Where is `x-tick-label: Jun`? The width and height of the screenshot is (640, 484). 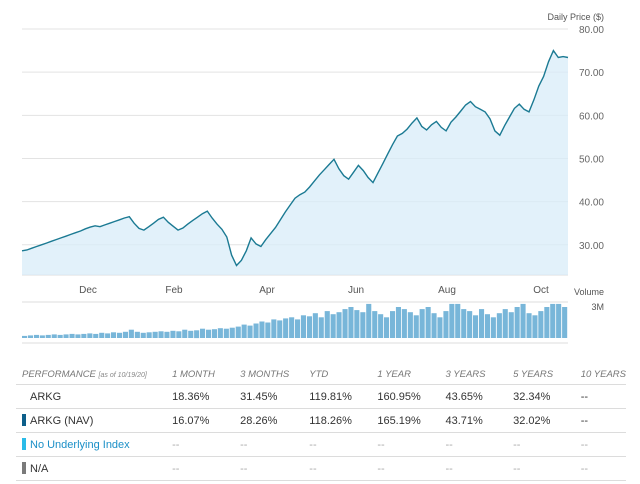 x-tick-label: Jun is located at coordinates (356, 290).